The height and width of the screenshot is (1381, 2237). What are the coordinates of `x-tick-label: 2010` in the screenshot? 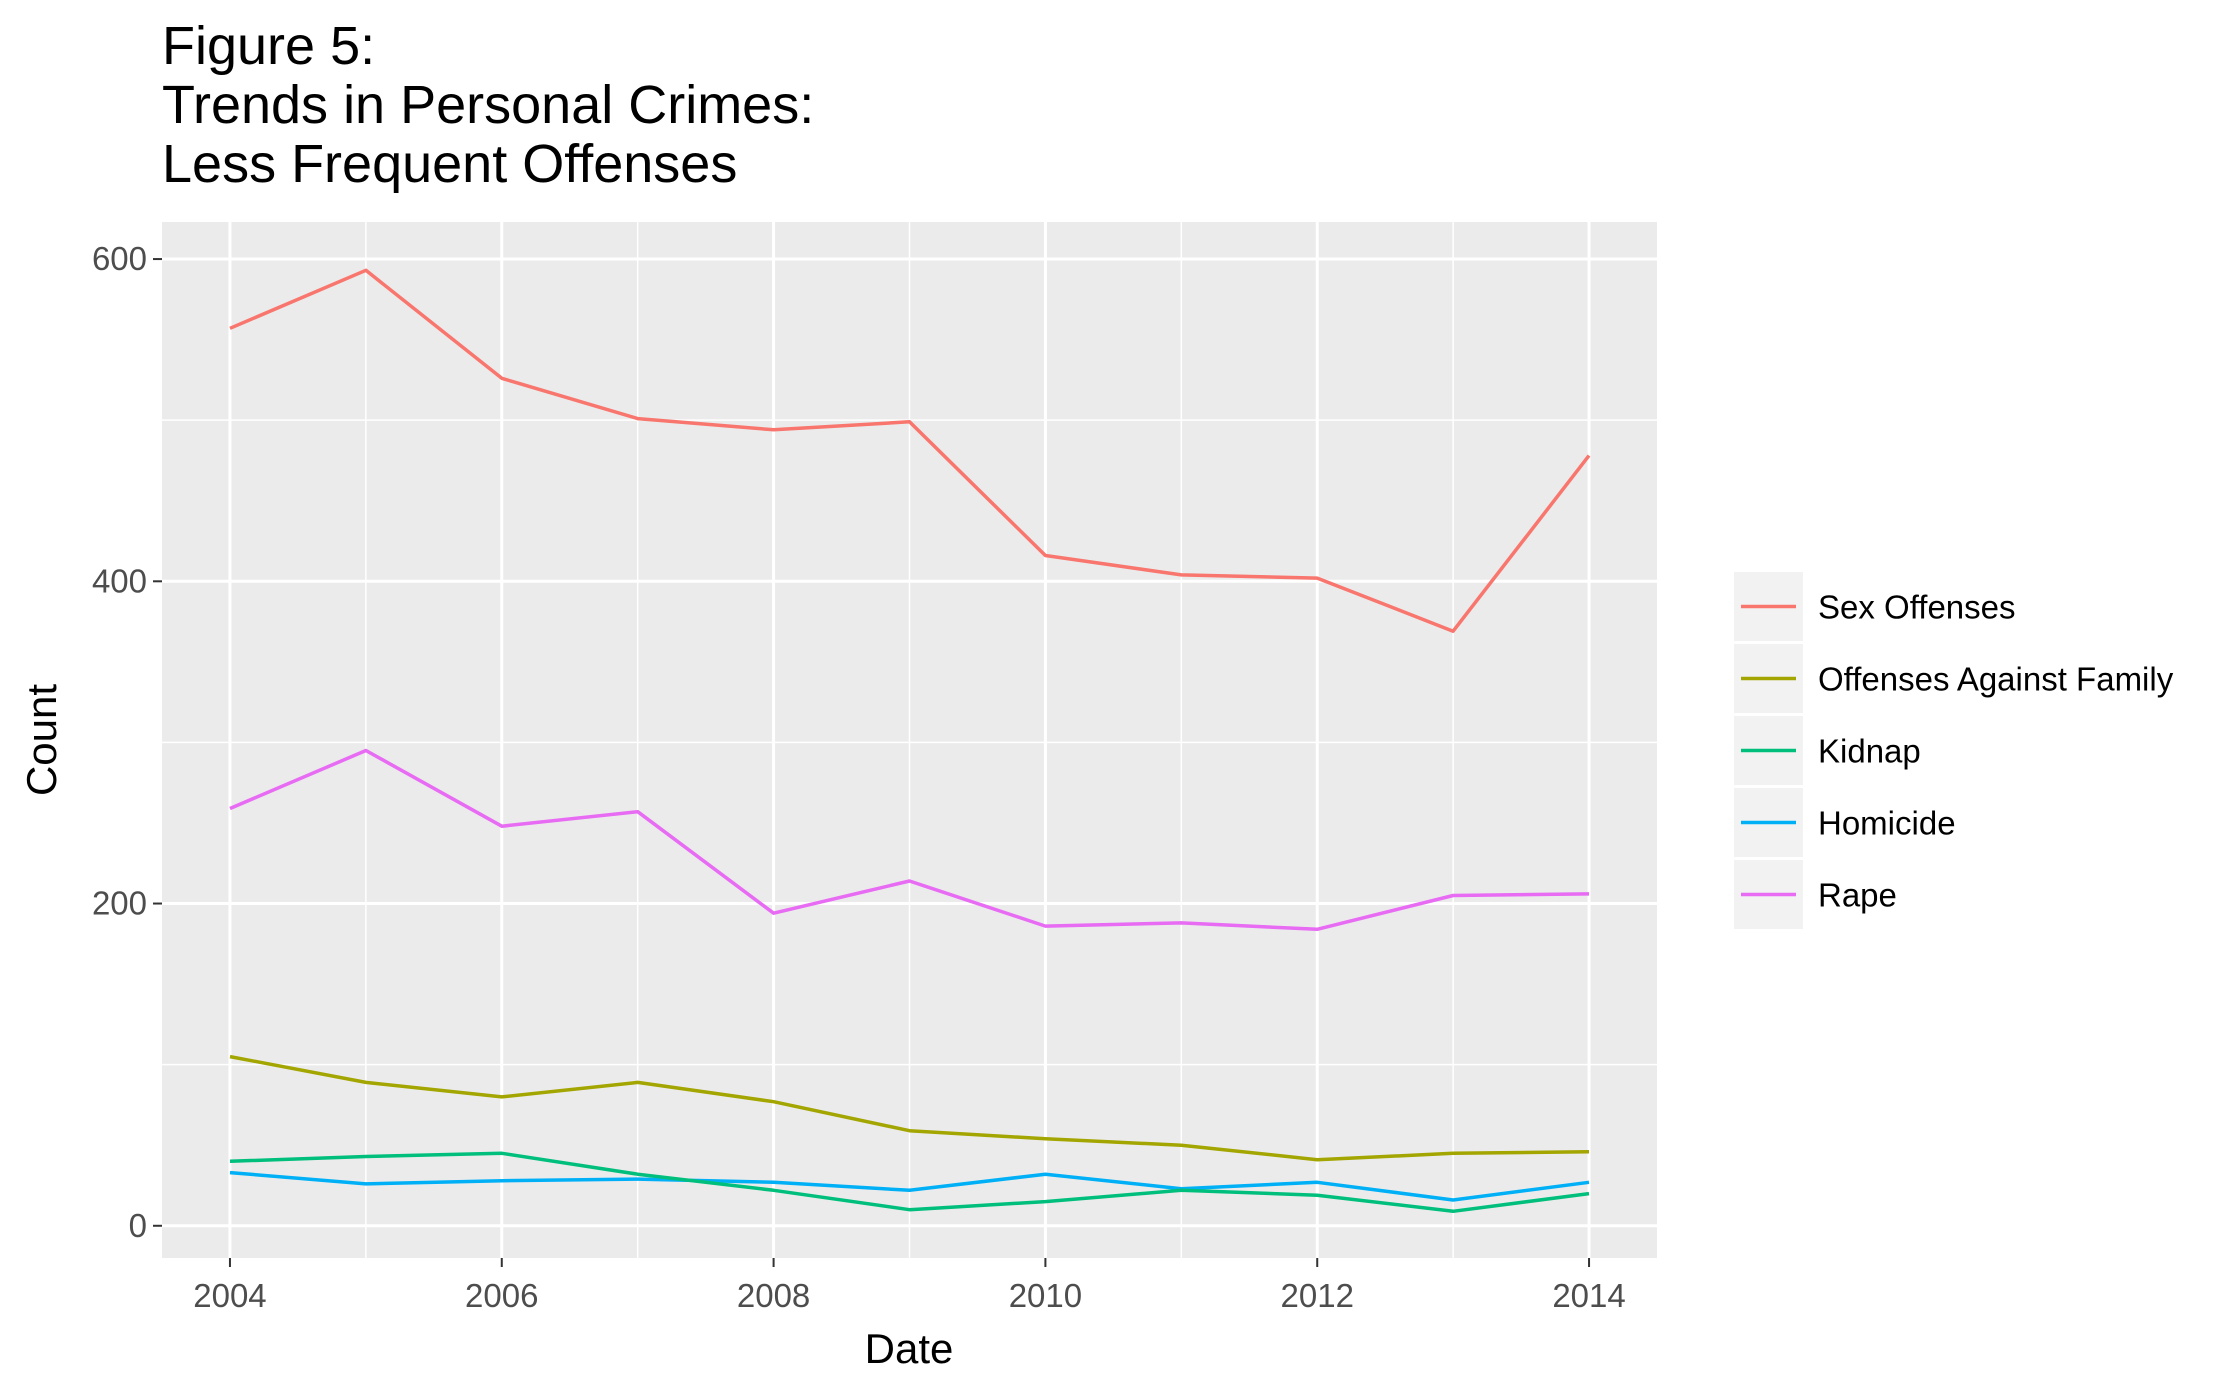 It's located at (1045, 1295).